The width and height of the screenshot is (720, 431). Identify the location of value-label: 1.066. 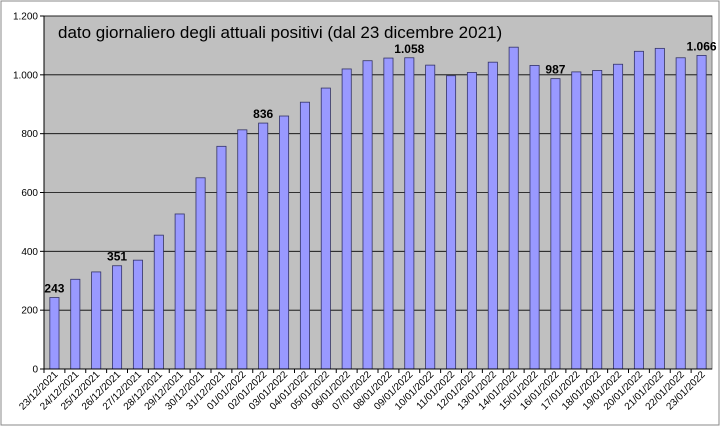
(702, 46).